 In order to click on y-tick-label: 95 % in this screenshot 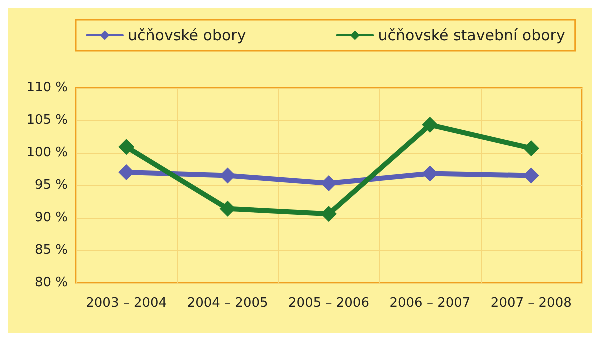, I will do `click(51, 185)`.